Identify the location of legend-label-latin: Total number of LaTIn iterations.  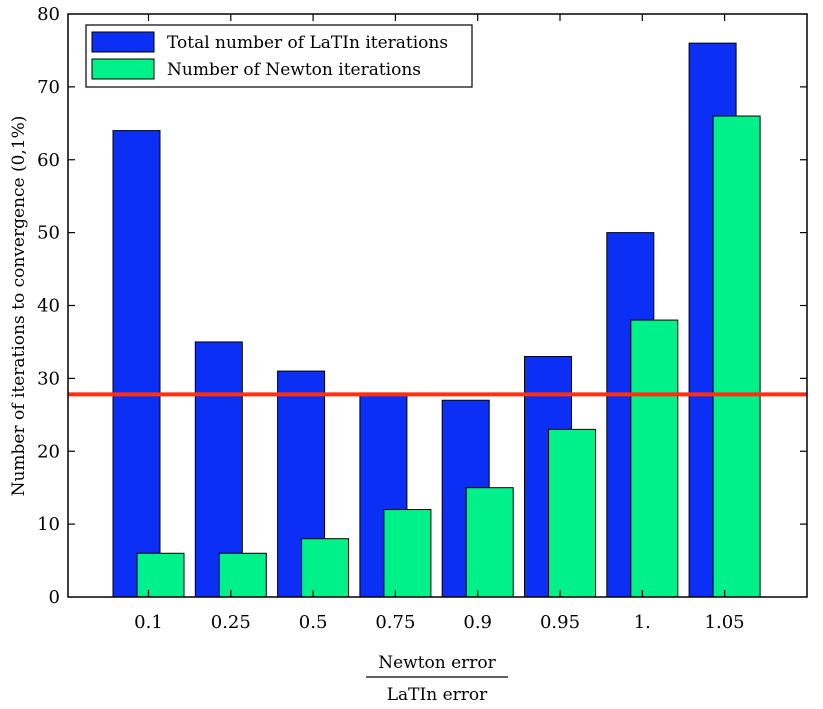
(307, 43).